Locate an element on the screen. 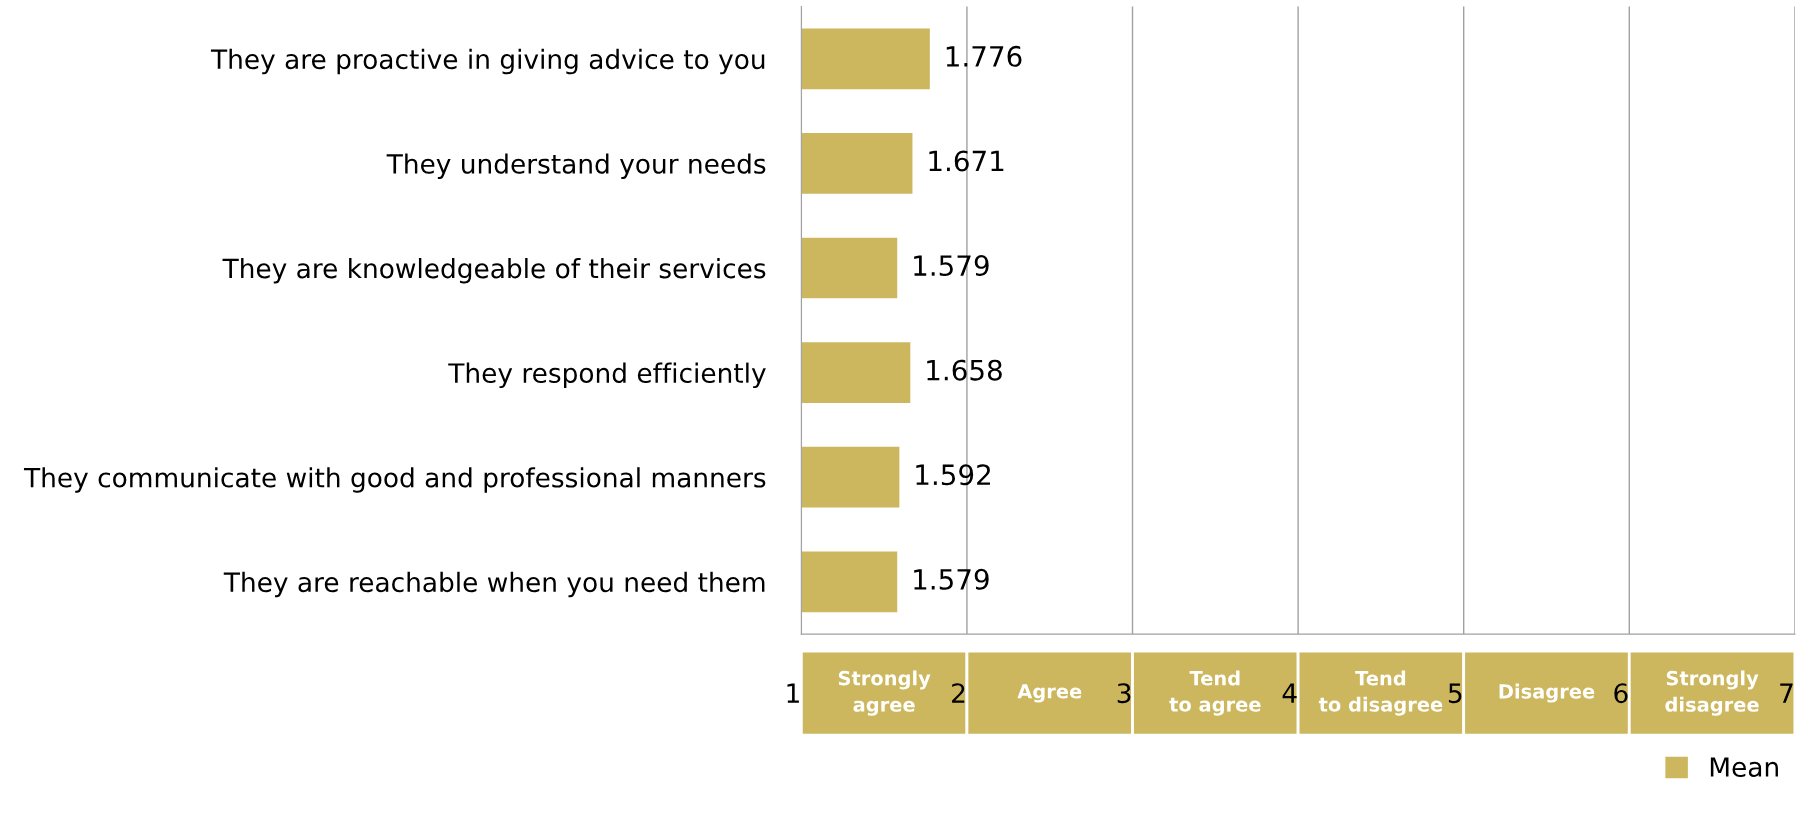  x-tick-label: 7 is located at coordinates (1786, 693).